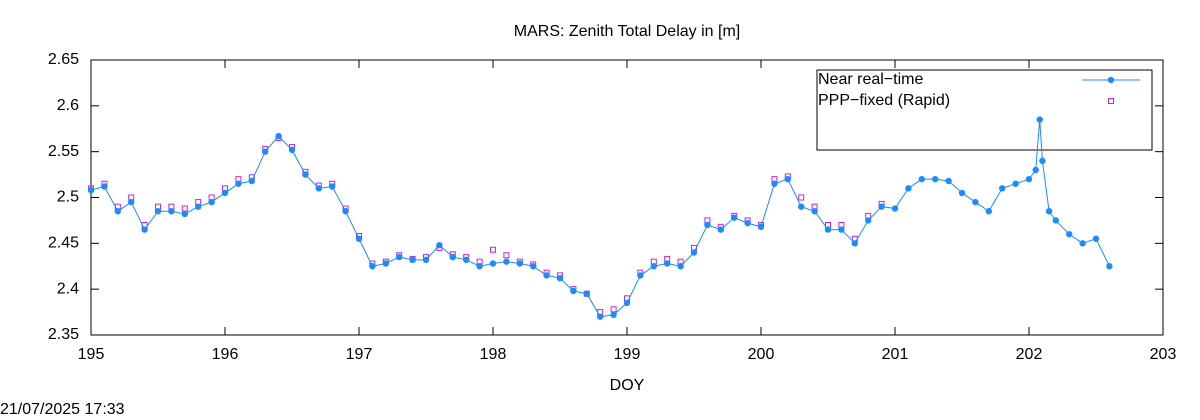  Describe the element at coordinates (63, 334) in the screenshot. I see `y-tick-label: 2.35` at that location.